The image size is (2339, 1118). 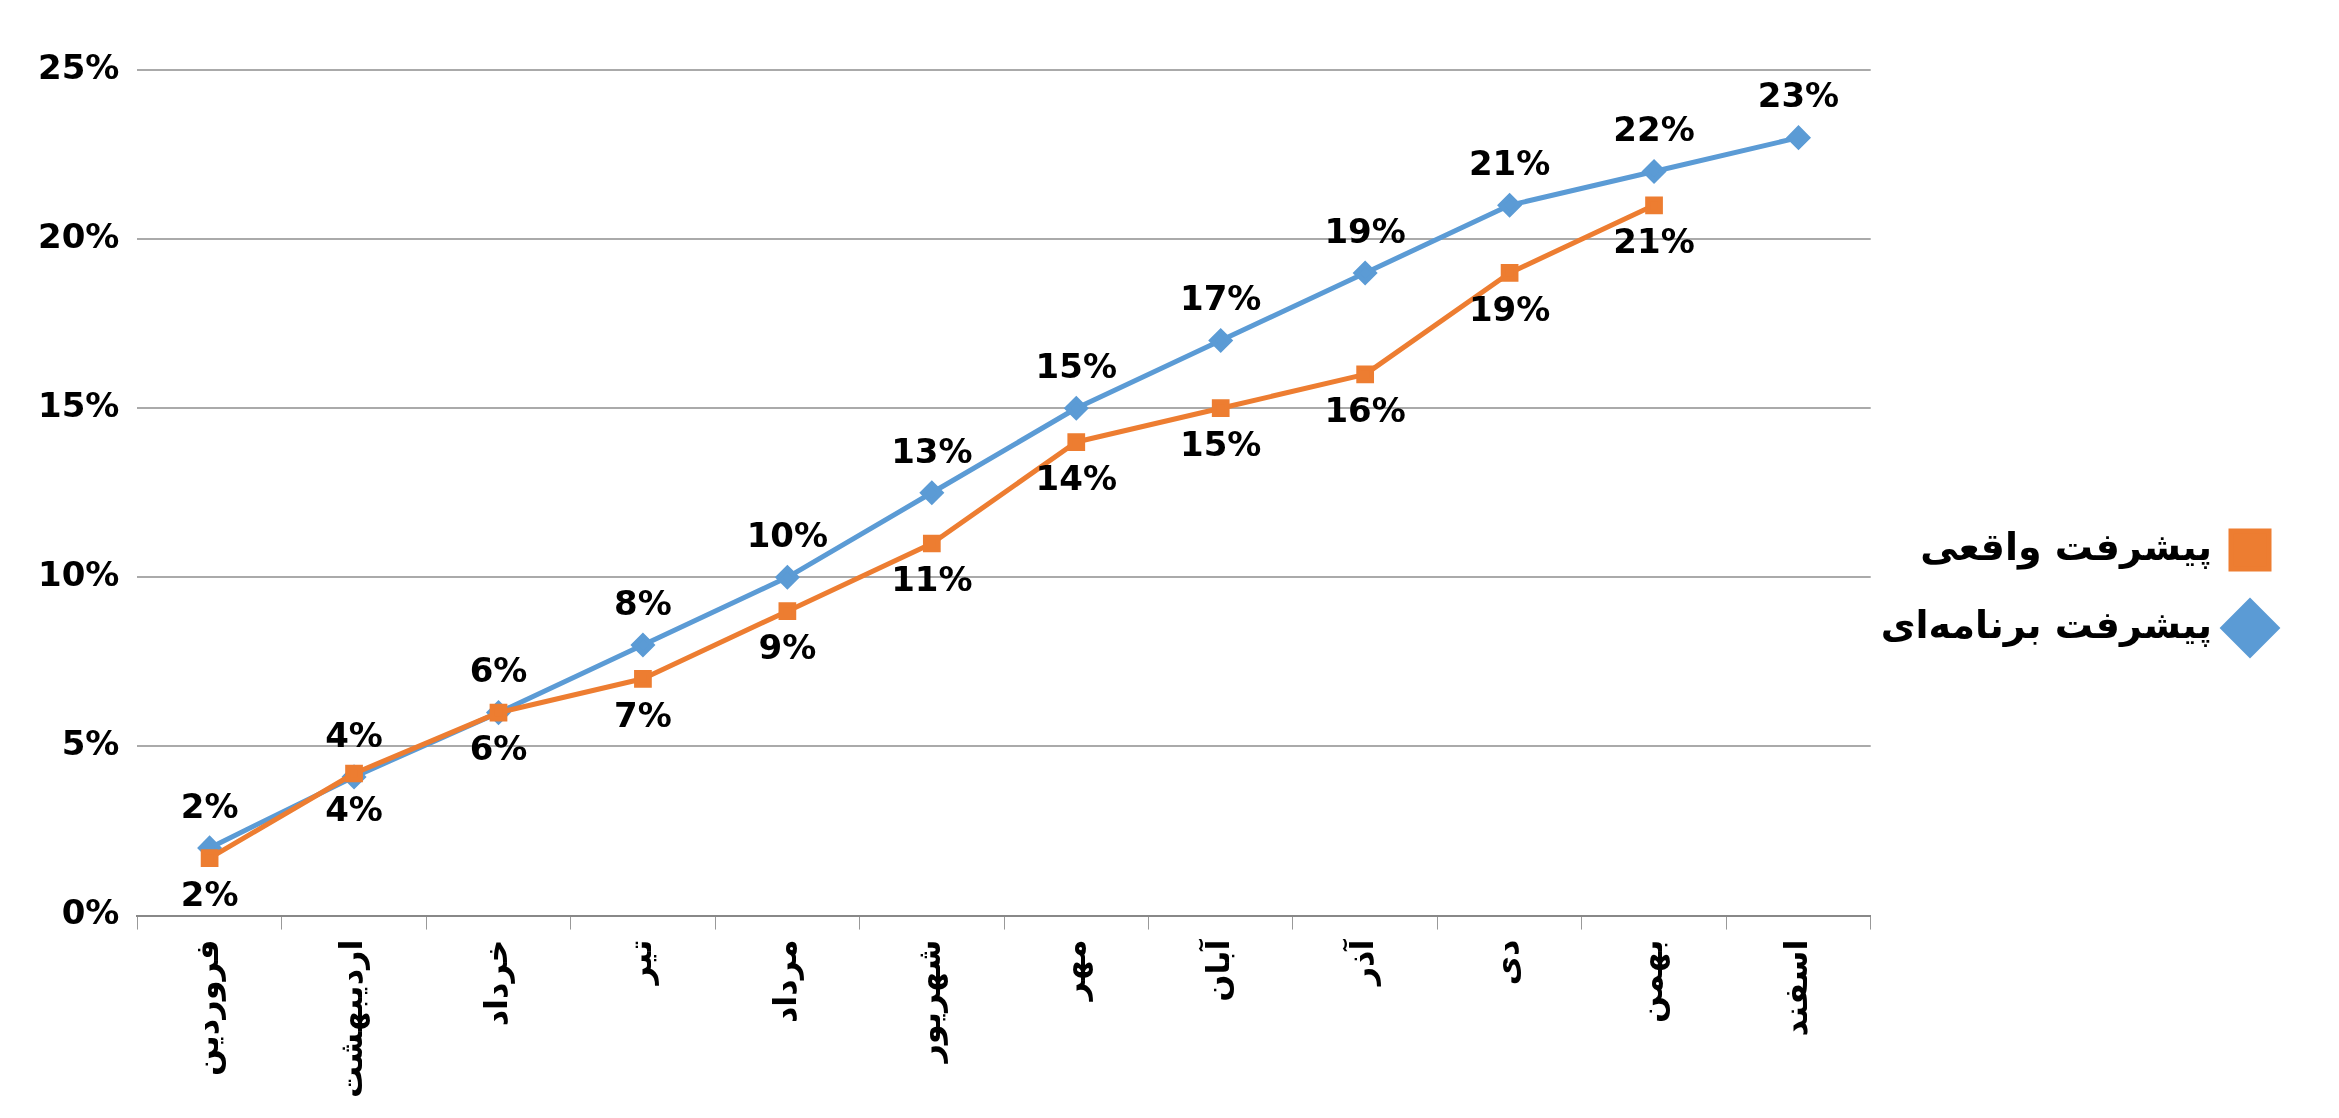 What do you see at coordinates (932, 450) in the screenshot?
I see `data-label: 13%` at bounding box center [932, 450].